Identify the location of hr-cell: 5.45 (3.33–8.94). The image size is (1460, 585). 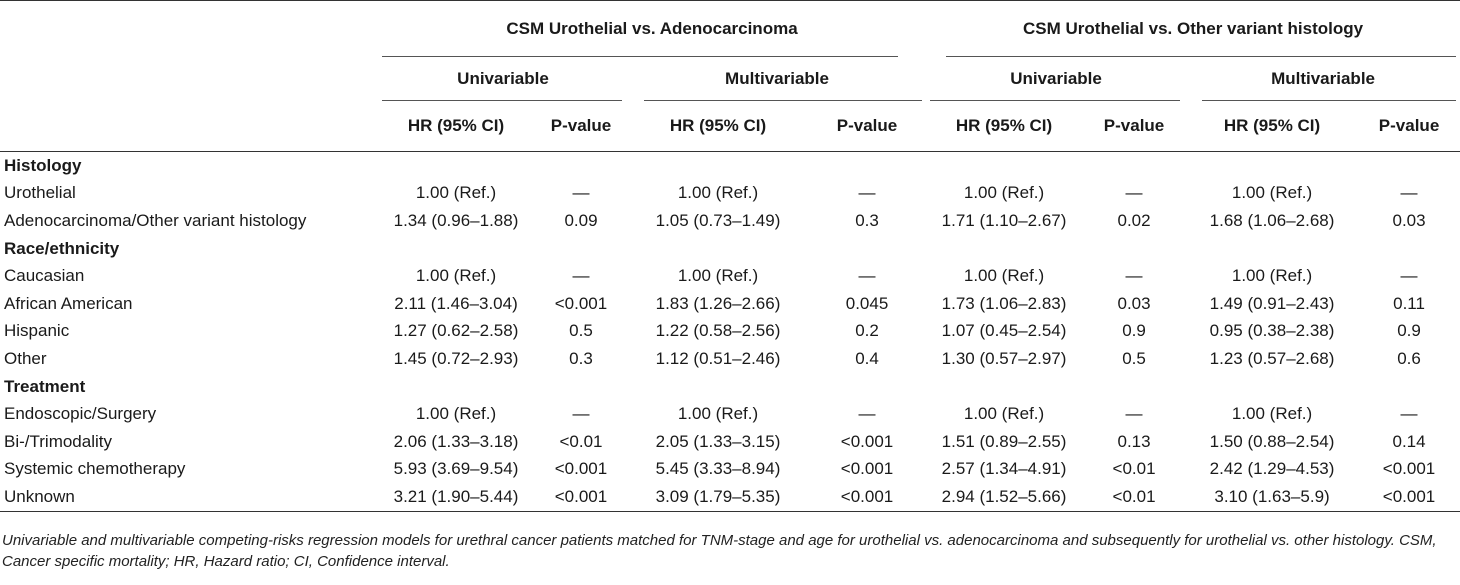
(718, 469).